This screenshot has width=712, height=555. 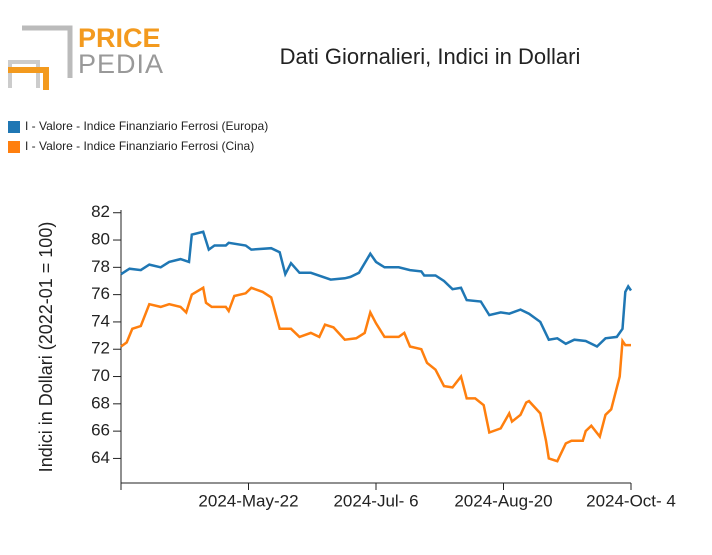 I want to click on y-tick-label: 68, so click(x=100, y=402).